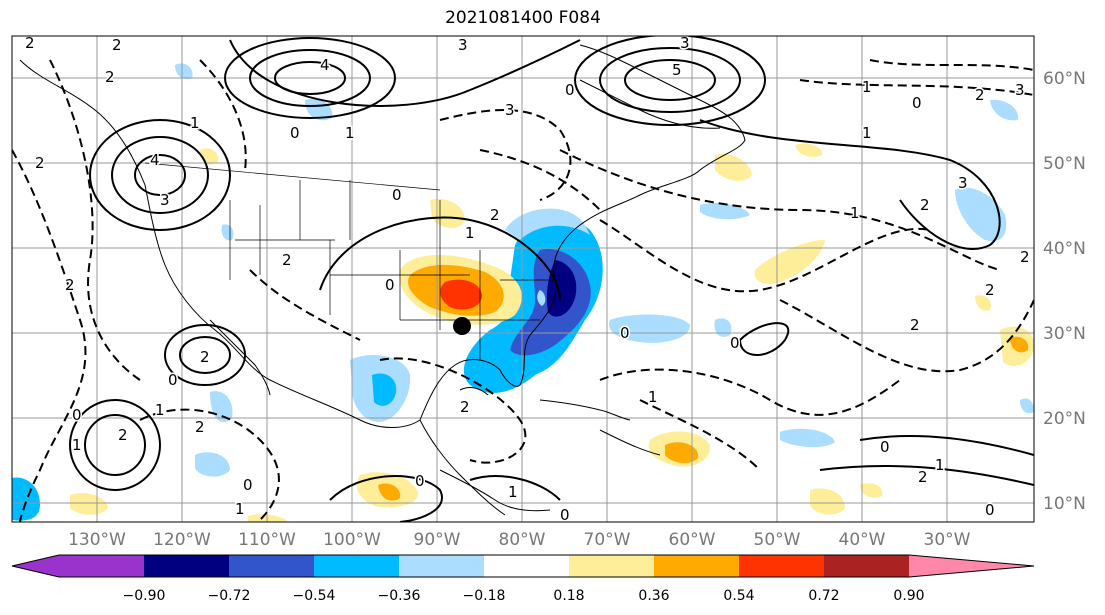 Image resolution: width=1105 pixels, height=615 pixels. I want to click on negative-anomaly-light, so click(547, 224).